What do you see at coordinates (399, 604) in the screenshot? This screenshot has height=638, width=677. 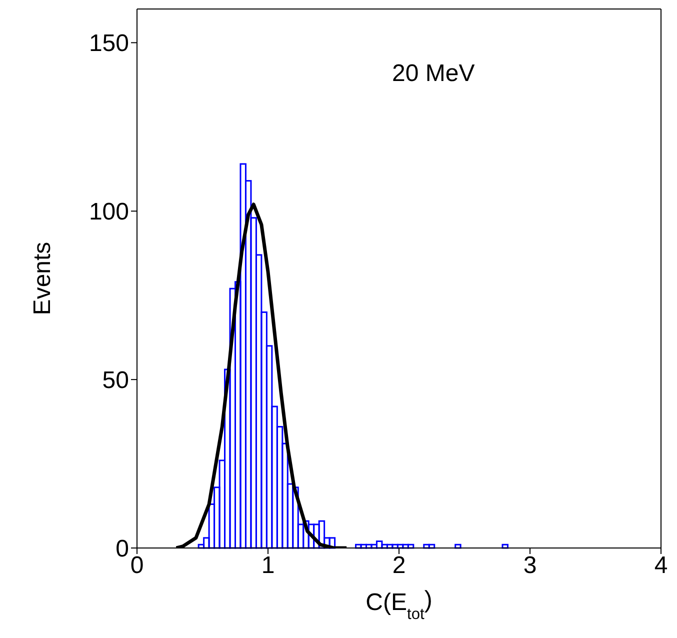 I see `x-axis-title: C(E$_{tot}$)` at bounding box center [399, 604].